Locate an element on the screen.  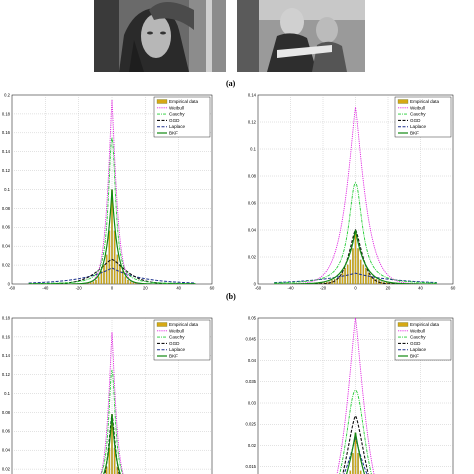
caption-a: (a) is located at coordinates (231, 83).